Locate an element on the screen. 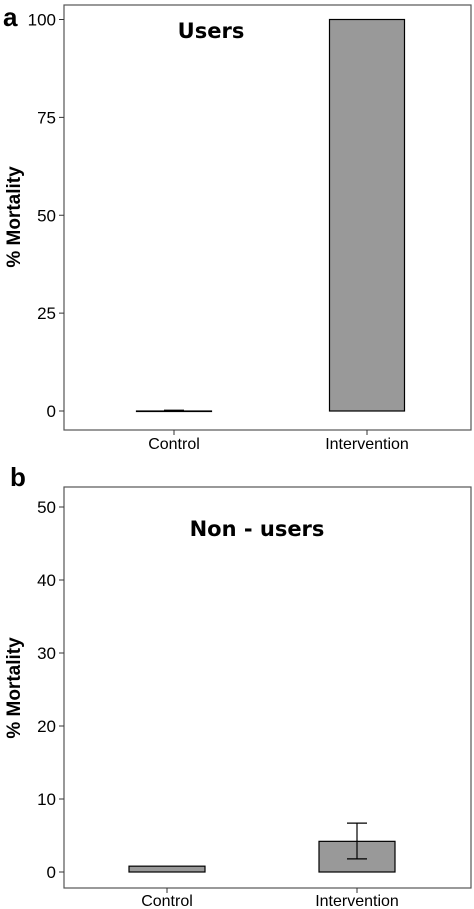 The width and height of the screenshot is (474, 909). y-ticks-a: 0 25 50 75 100 is located at coordinates (46, 216).